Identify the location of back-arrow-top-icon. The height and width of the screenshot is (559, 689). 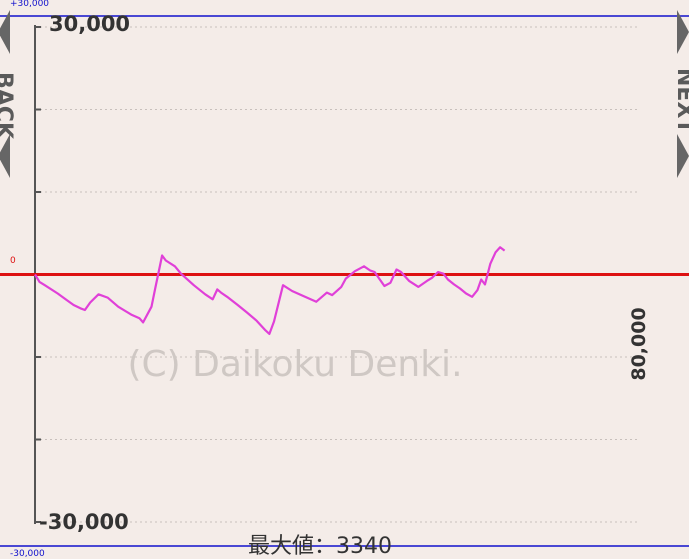
(5, 32).